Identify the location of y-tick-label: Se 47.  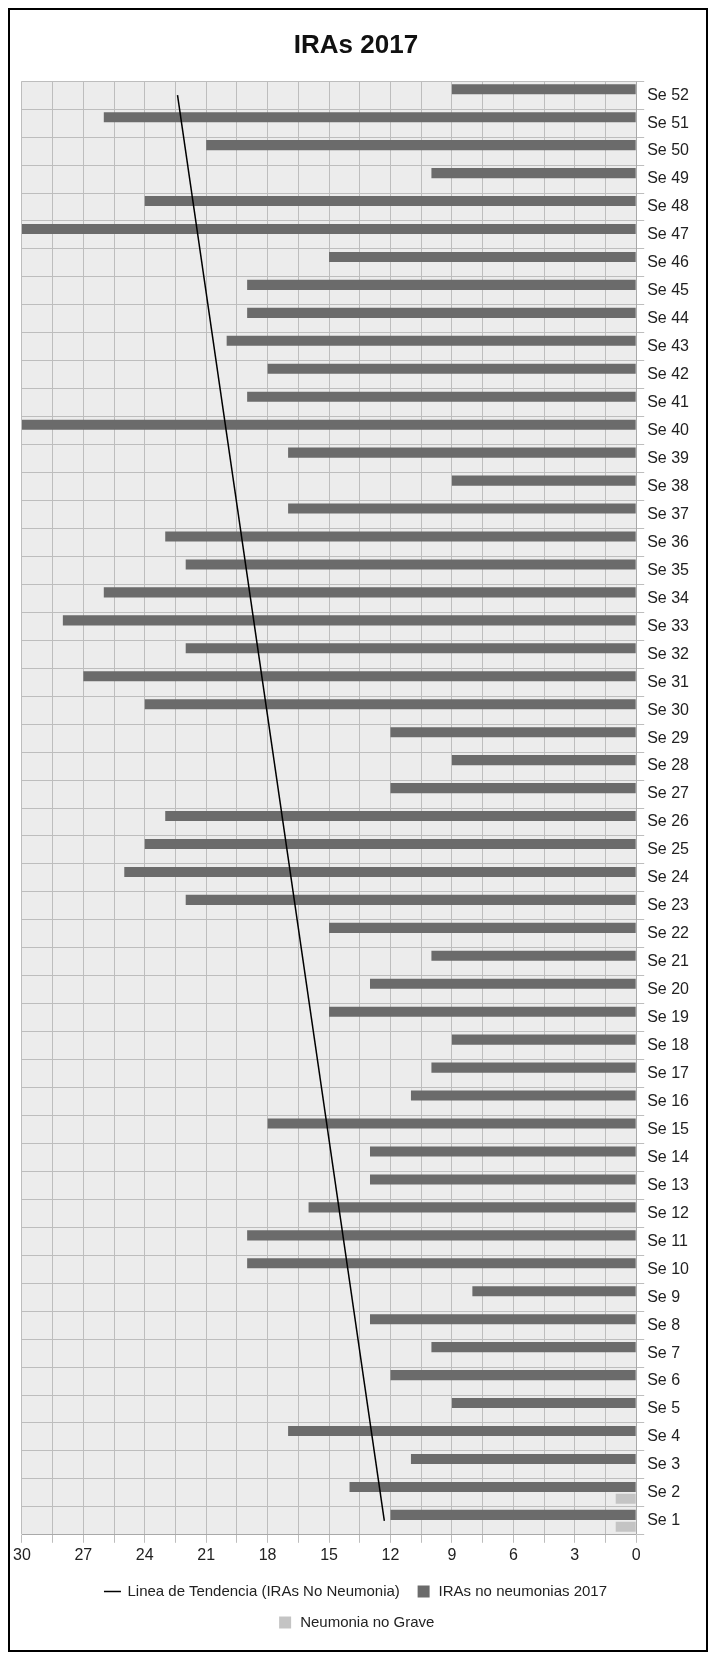
(668, 234).